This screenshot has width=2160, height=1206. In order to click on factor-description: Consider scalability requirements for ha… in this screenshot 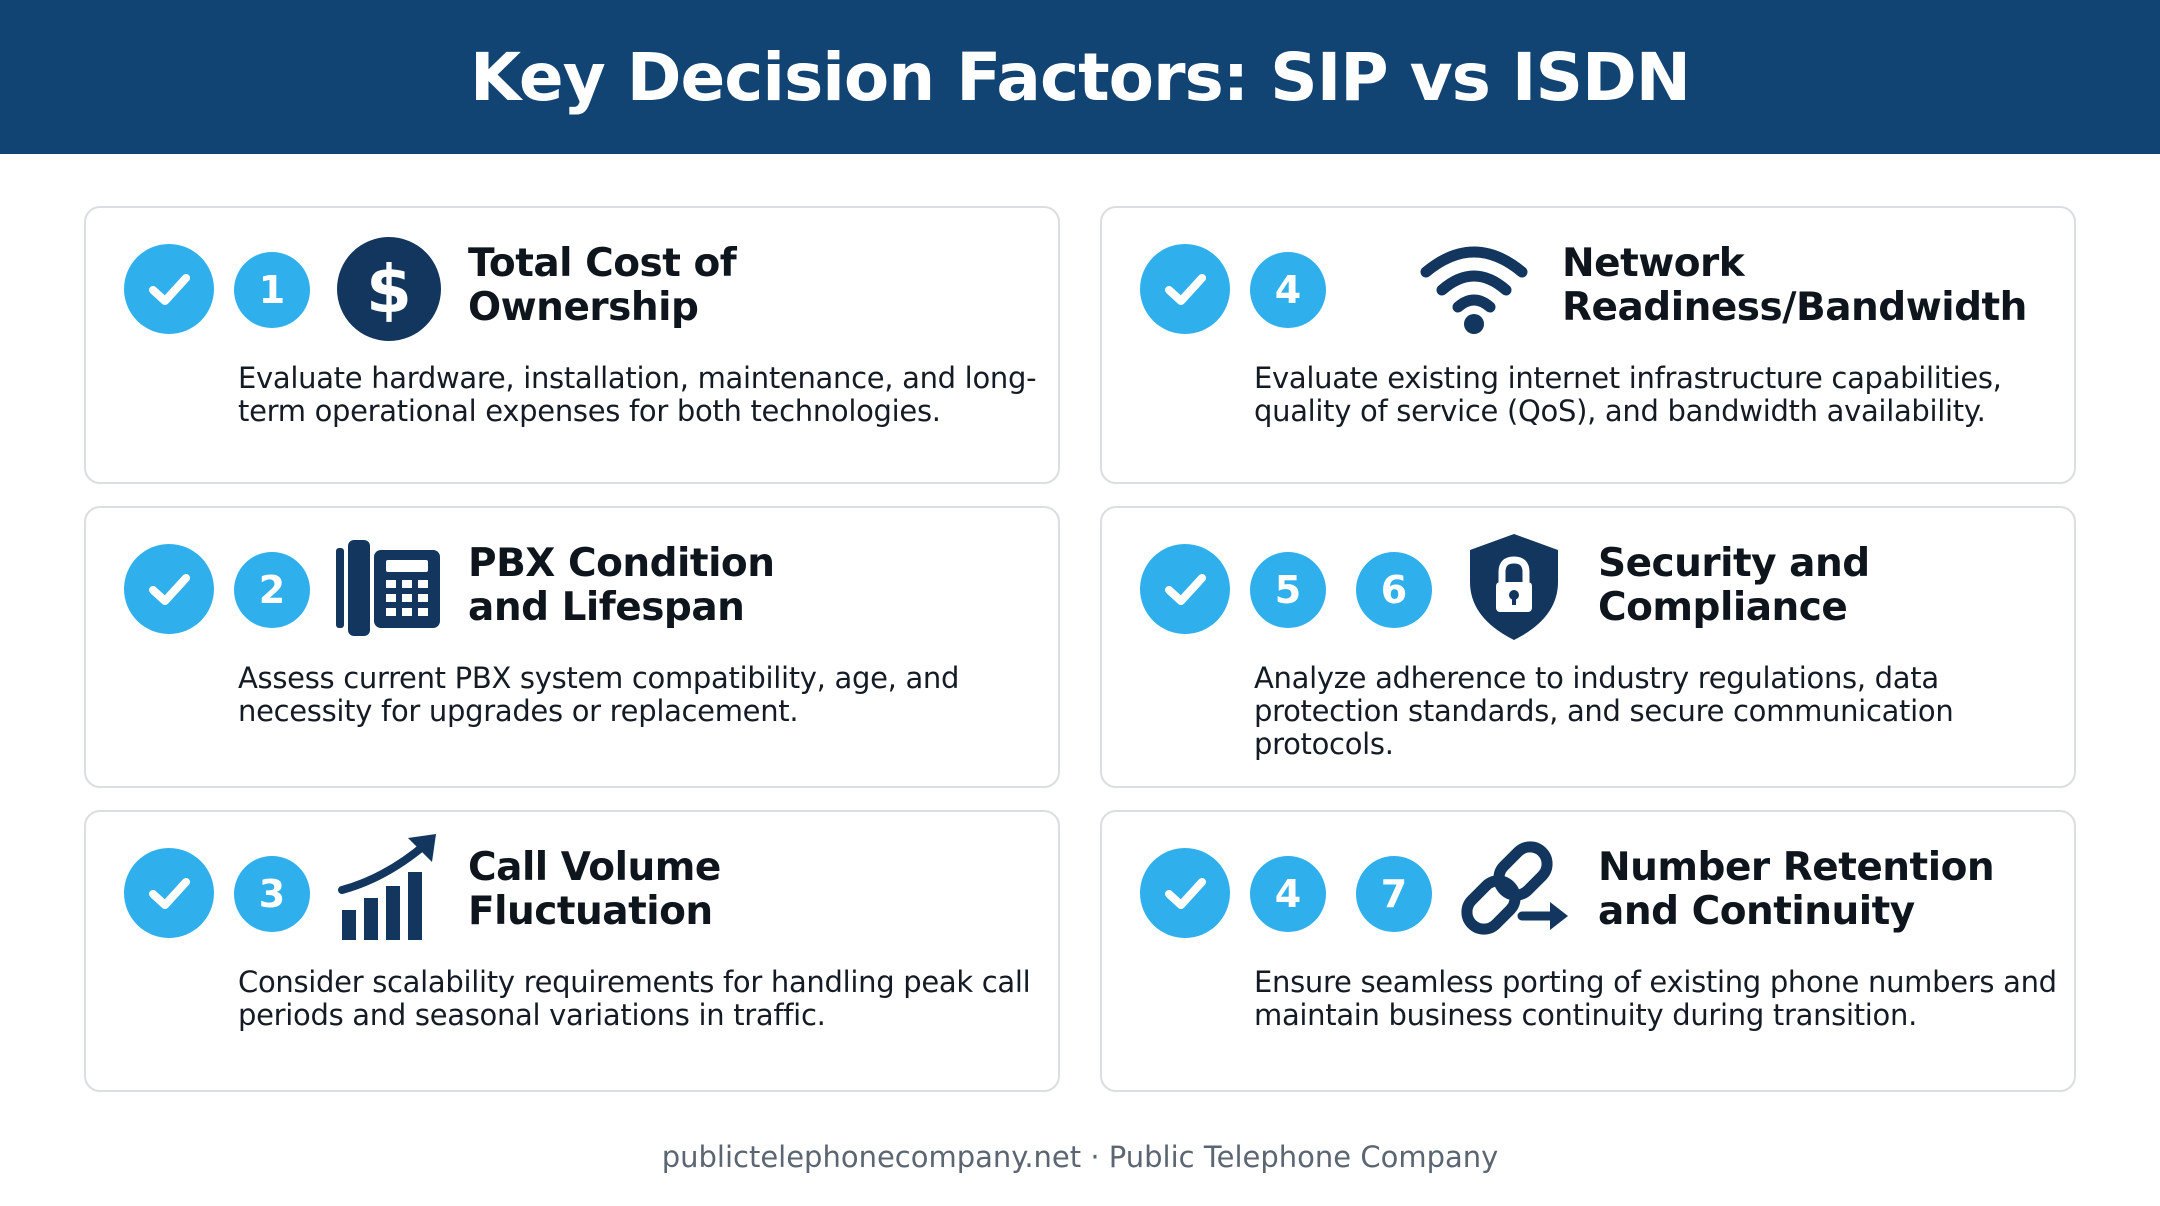, I will do `click(634, 998)`.